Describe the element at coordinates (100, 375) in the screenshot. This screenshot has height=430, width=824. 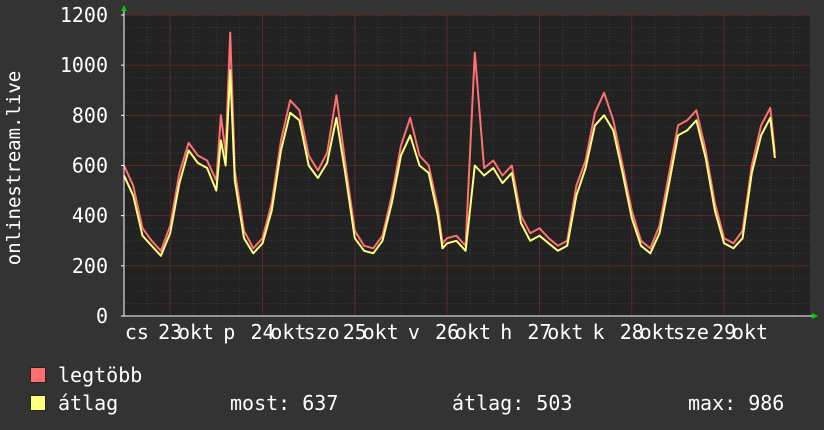
I see `legend-label-max: legtöbb` at that location.